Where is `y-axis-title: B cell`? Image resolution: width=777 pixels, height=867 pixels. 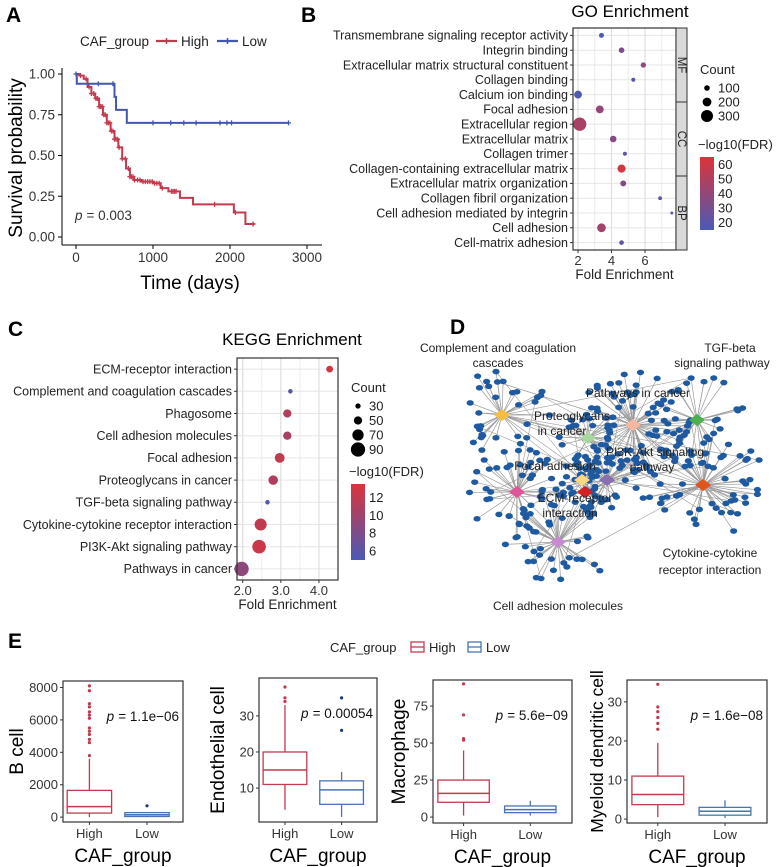
y-axis-title: B cell is located at coordinates (17, 751).